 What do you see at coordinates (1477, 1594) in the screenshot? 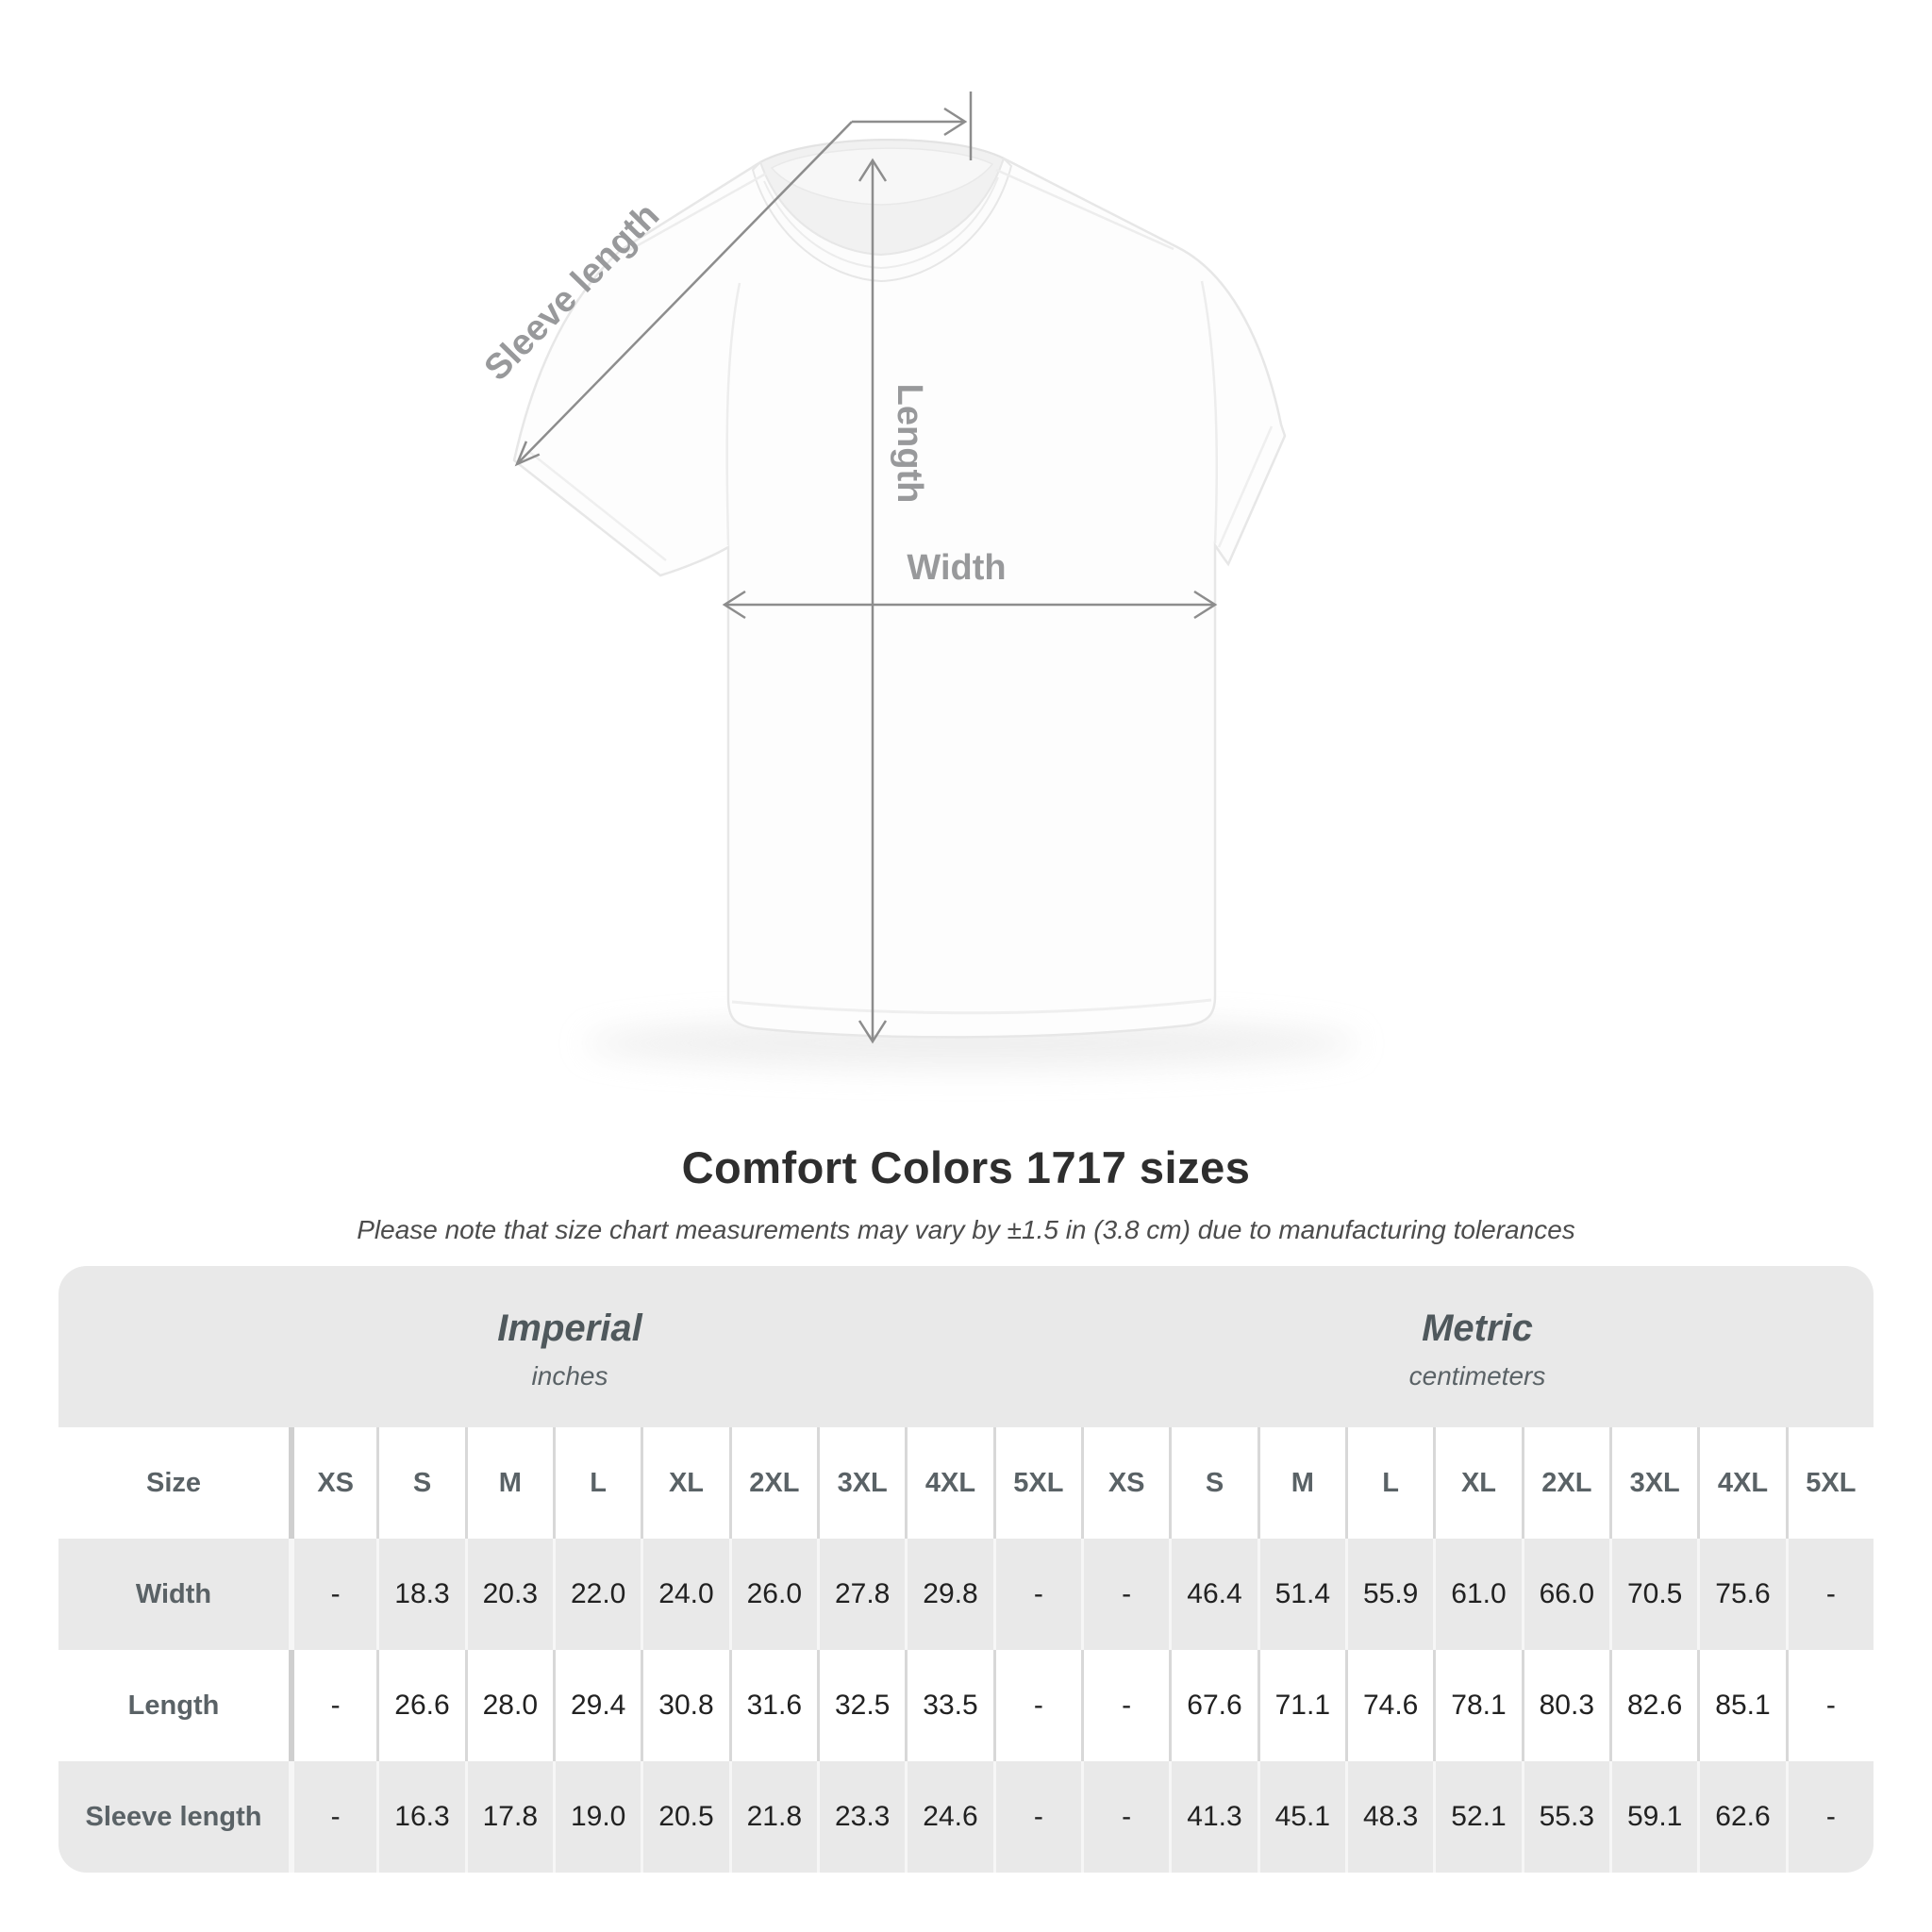
I see `measurement-value-cell: 61.0` at bounding box center [1477, 1594].